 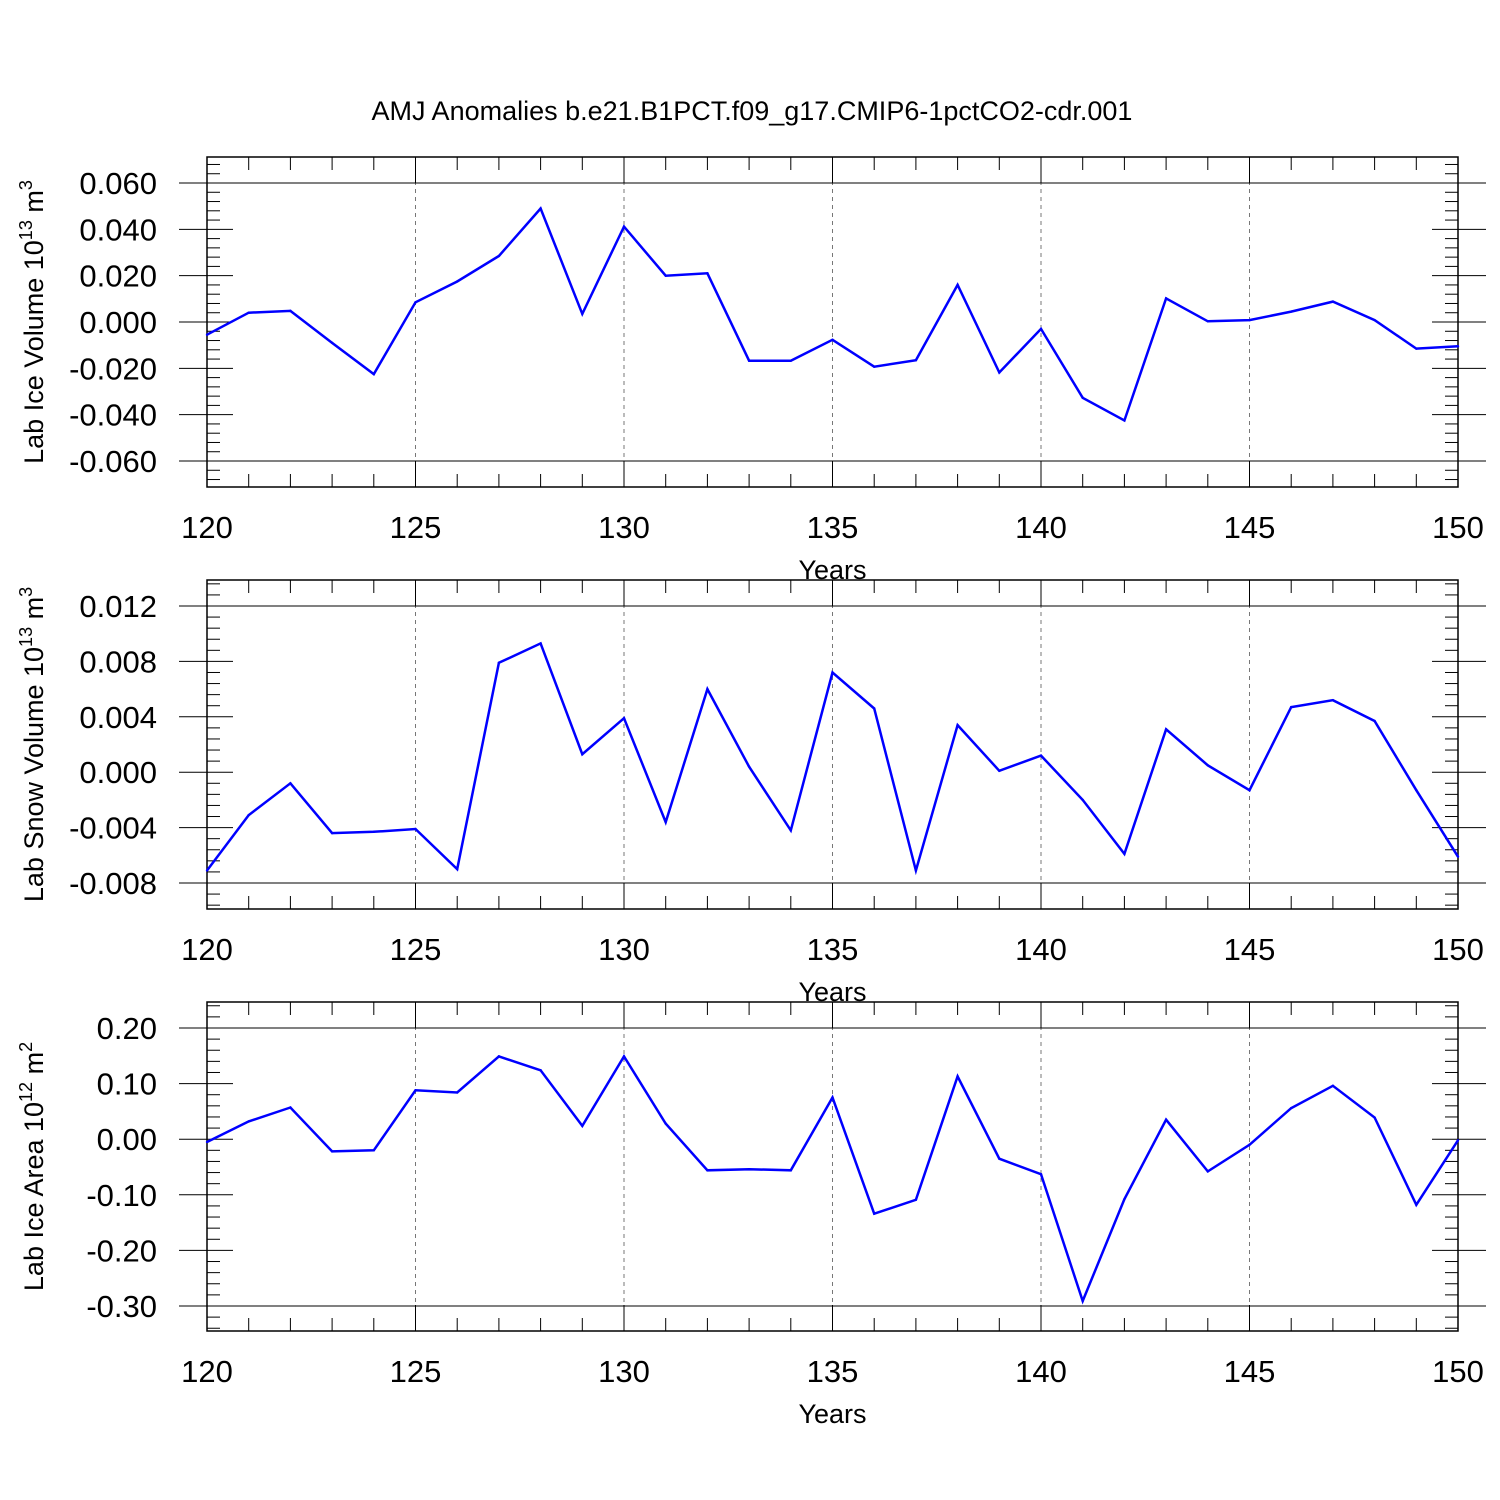 I want to click on y-axis-label-text: Lab Snow Volume 10, so click(x=34, y=774).